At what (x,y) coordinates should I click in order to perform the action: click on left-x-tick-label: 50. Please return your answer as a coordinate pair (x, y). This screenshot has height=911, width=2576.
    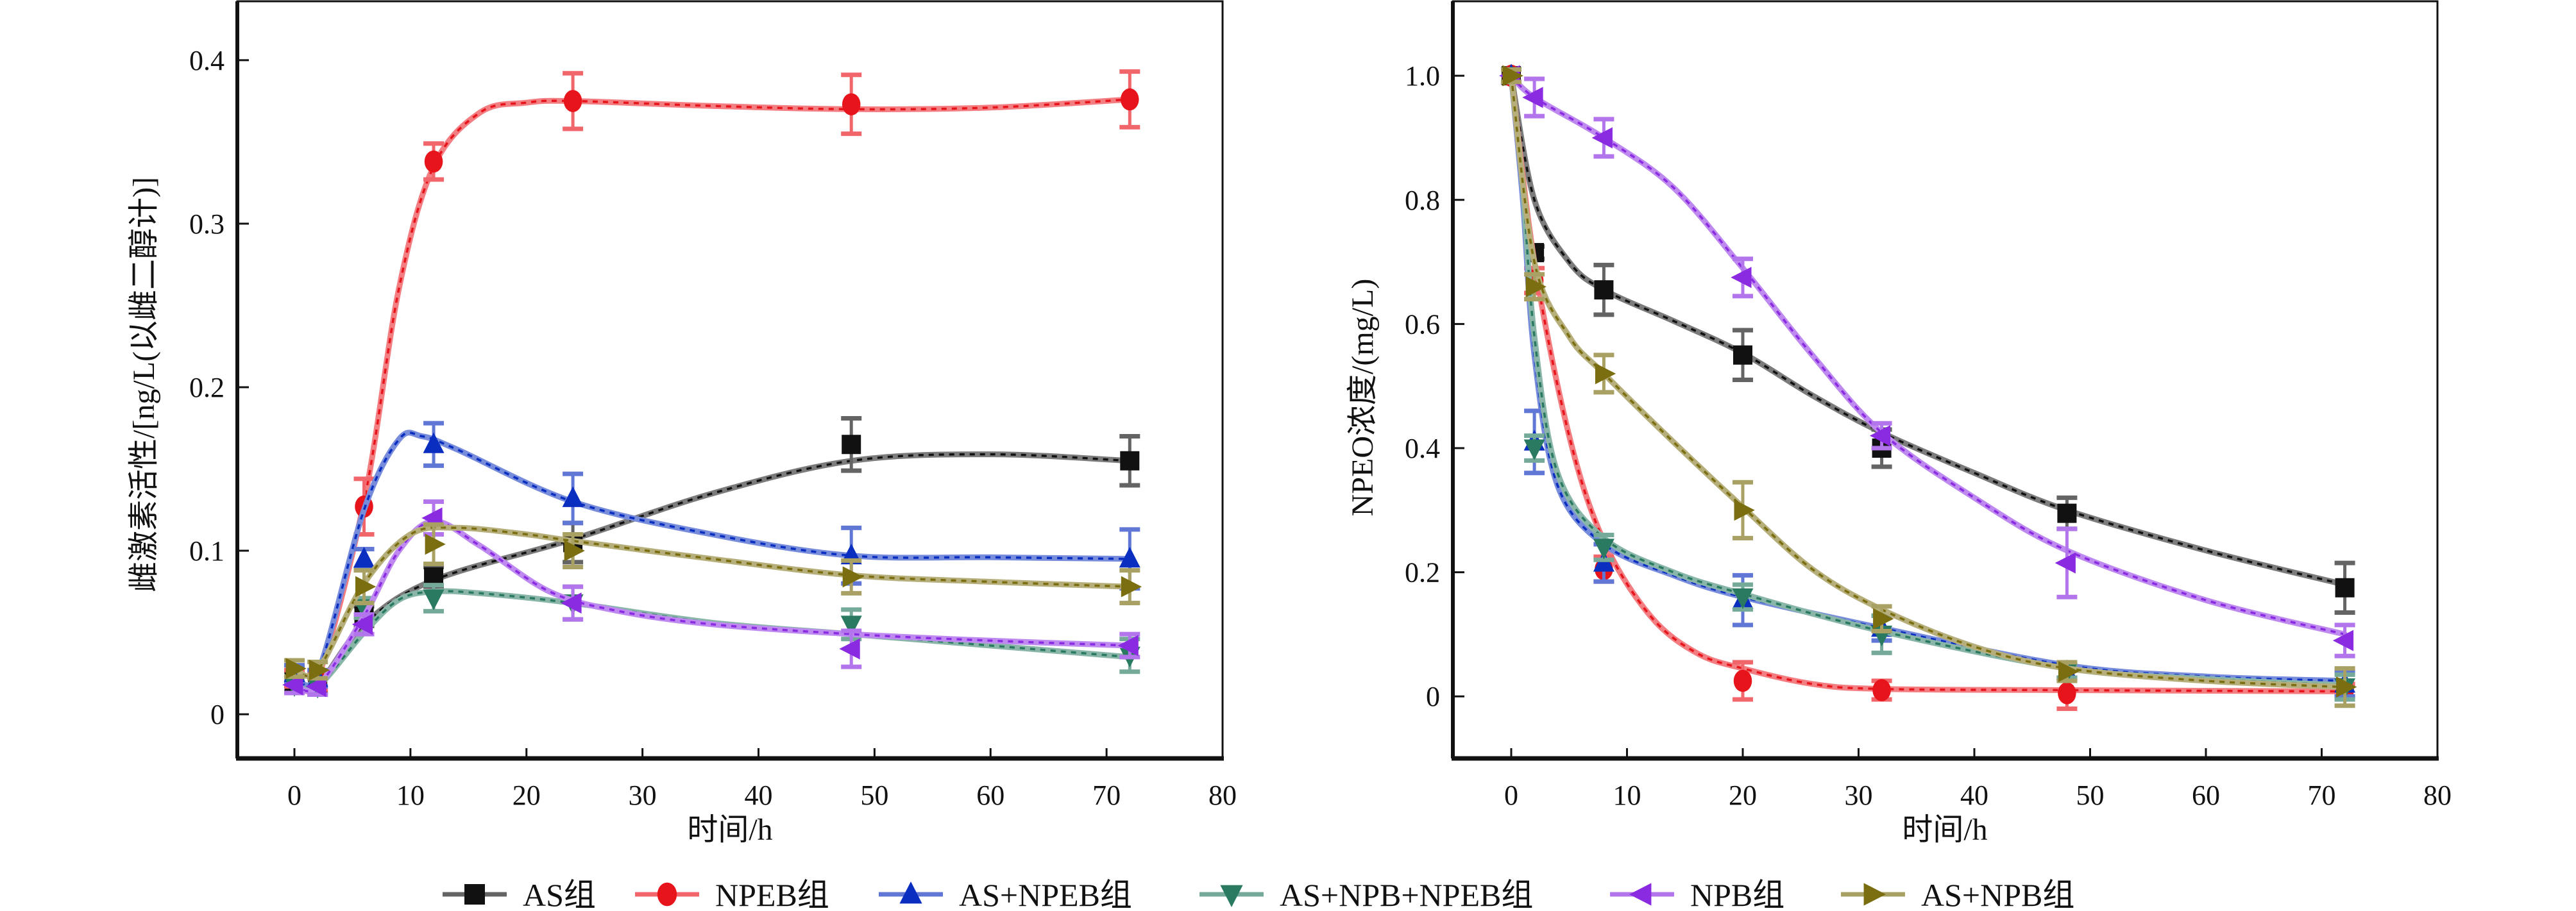
    Looking at the image, I should click on (874, 795).